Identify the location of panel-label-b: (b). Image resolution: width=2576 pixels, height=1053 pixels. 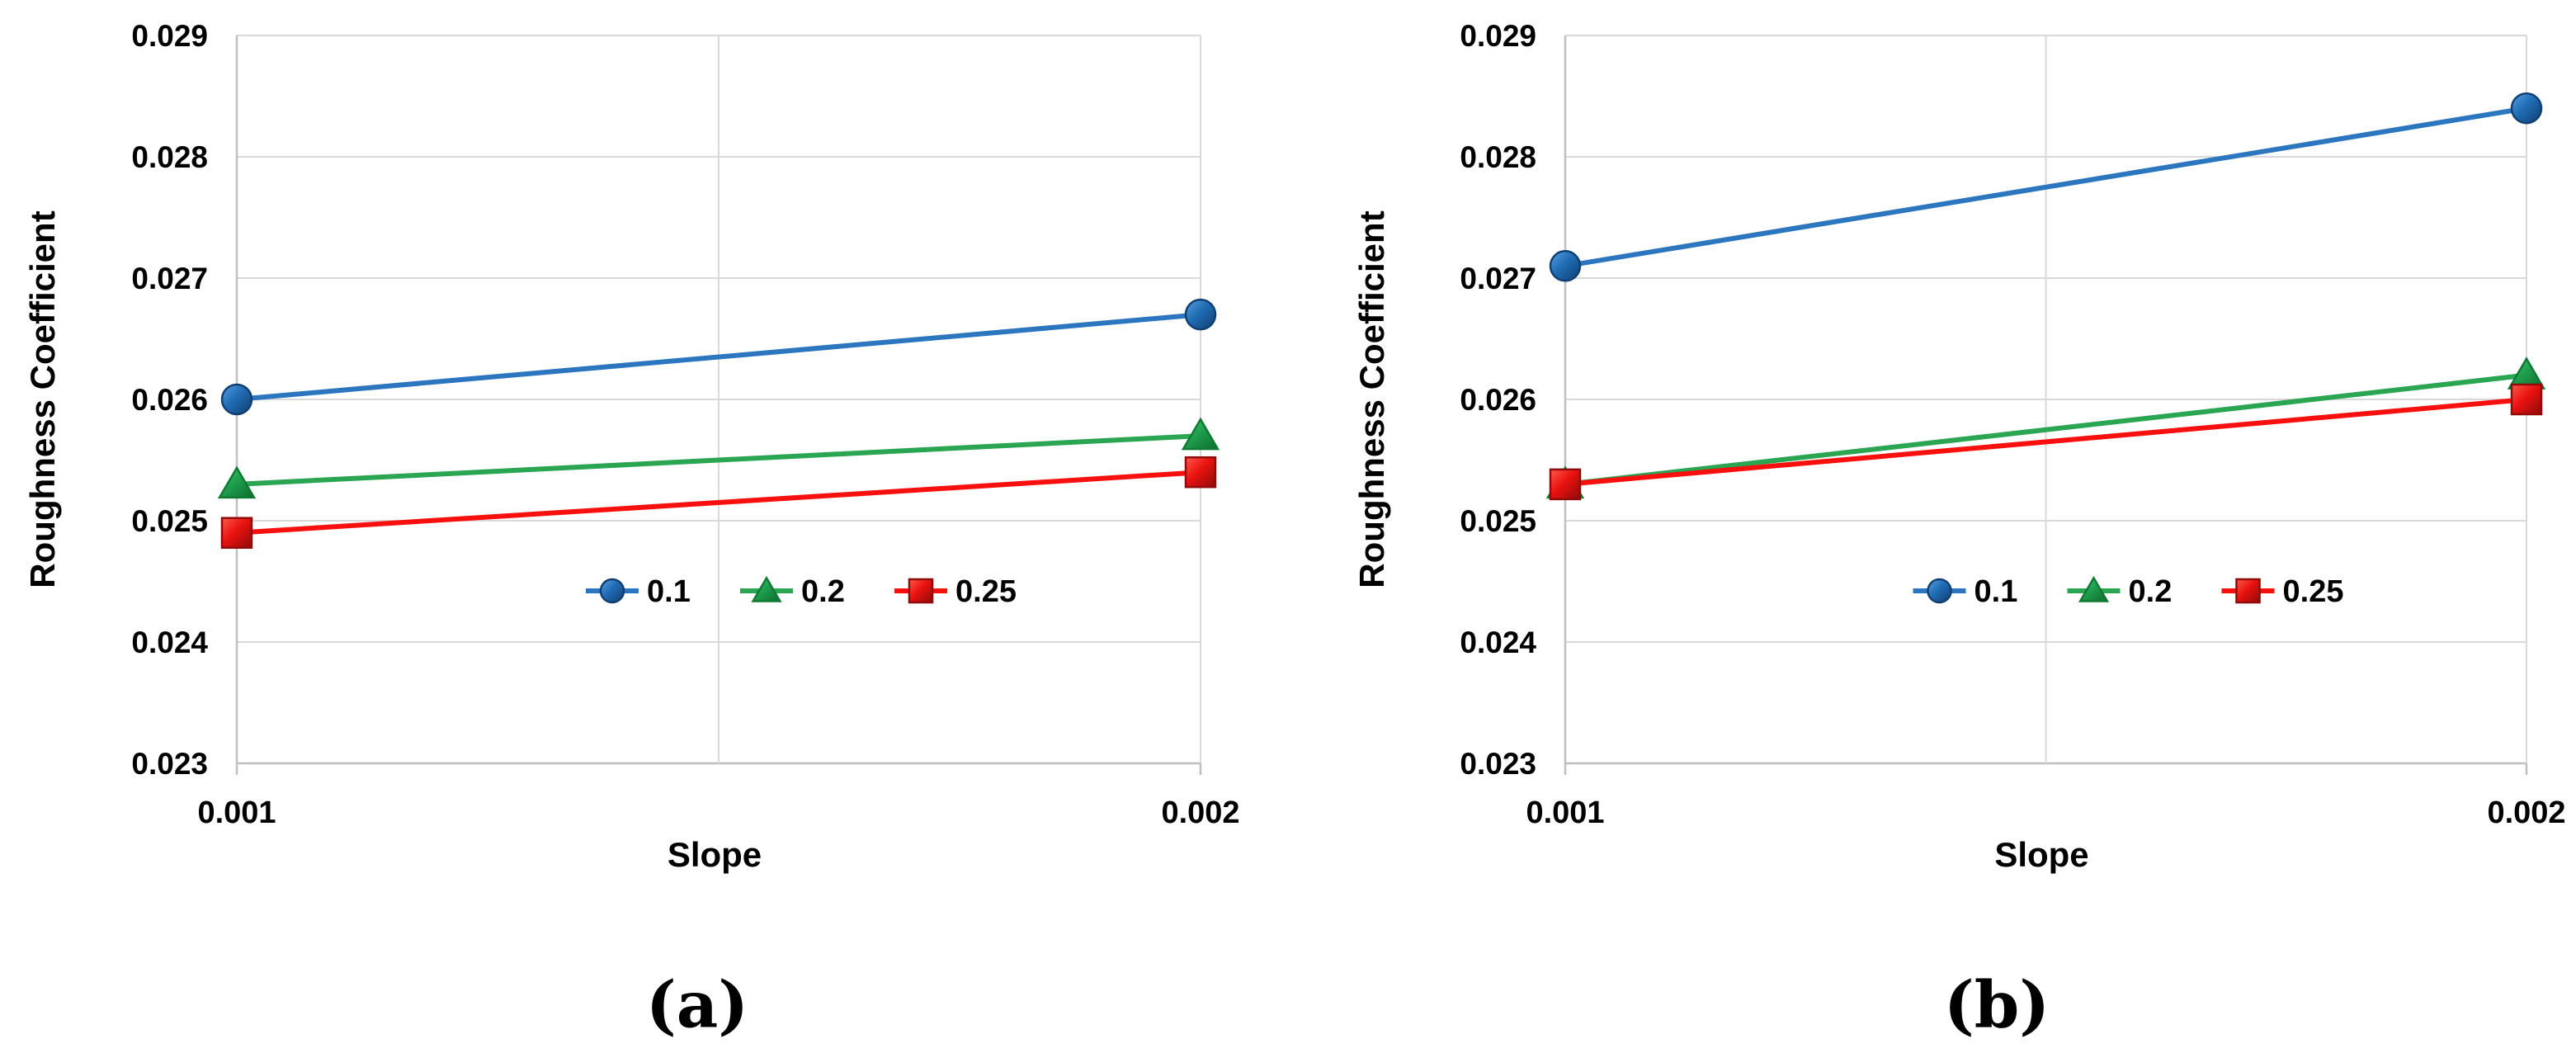
(1997, 1005).